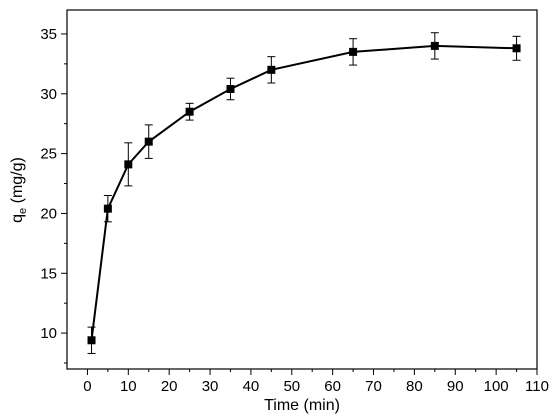 The height and width of the screenshot is (417, 550). I want to click on x-tick-label: 110, so click(537, 386).